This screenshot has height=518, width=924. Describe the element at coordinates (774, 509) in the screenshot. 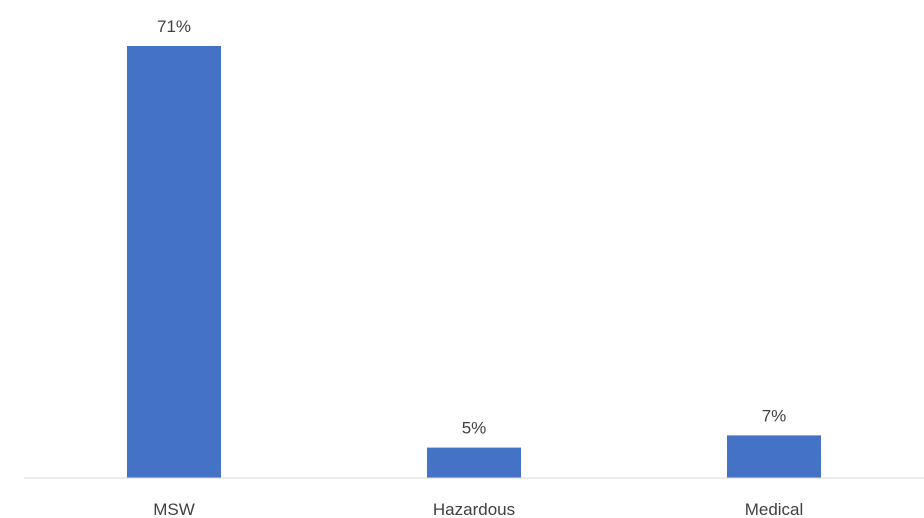

I see `x-tick-label-medical: Medical` at that location.